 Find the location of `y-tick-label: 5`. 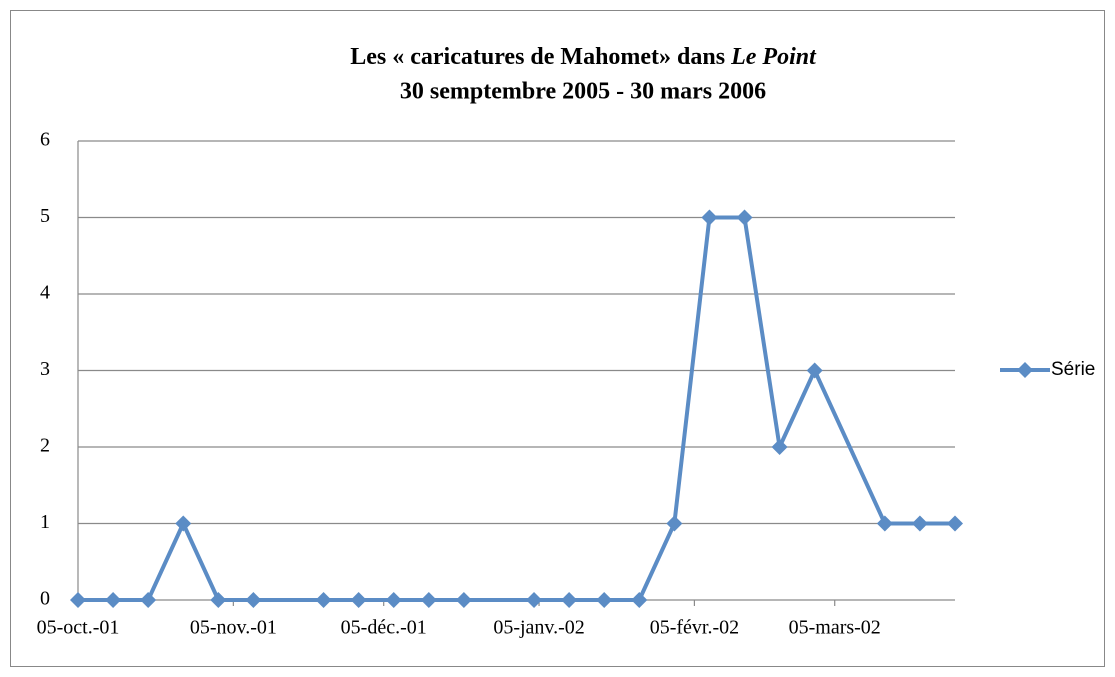

y-tick-label: 5 is located at coordinates (45, 216).